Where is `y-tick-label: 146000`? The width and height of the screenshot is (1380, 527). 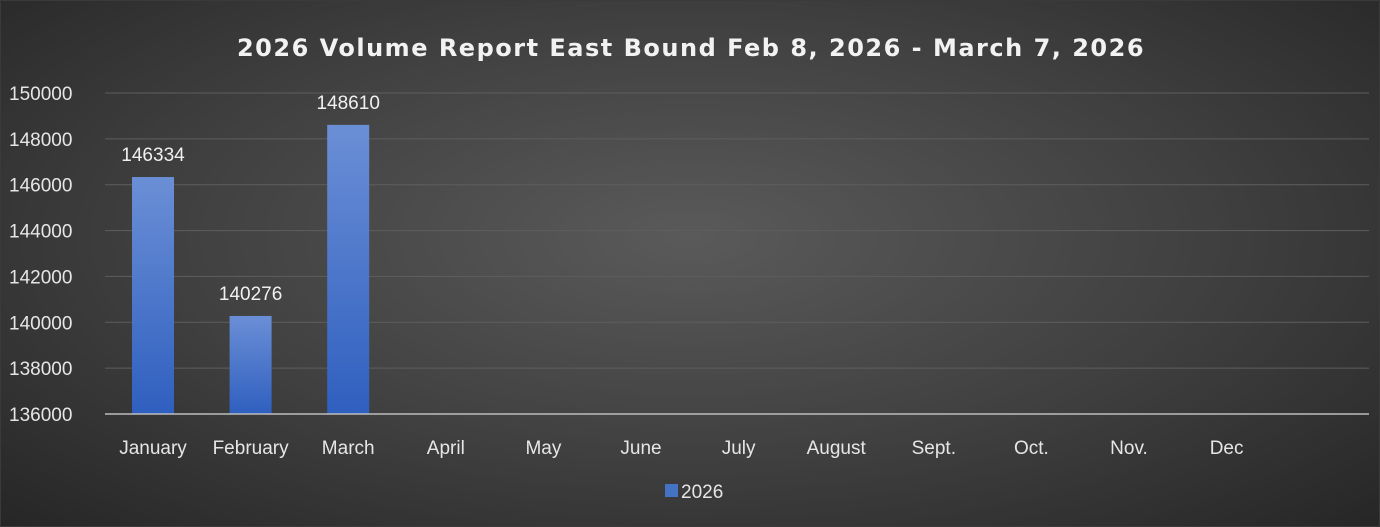 y-tick-label: 146000 is located at coordinates (40, 186).